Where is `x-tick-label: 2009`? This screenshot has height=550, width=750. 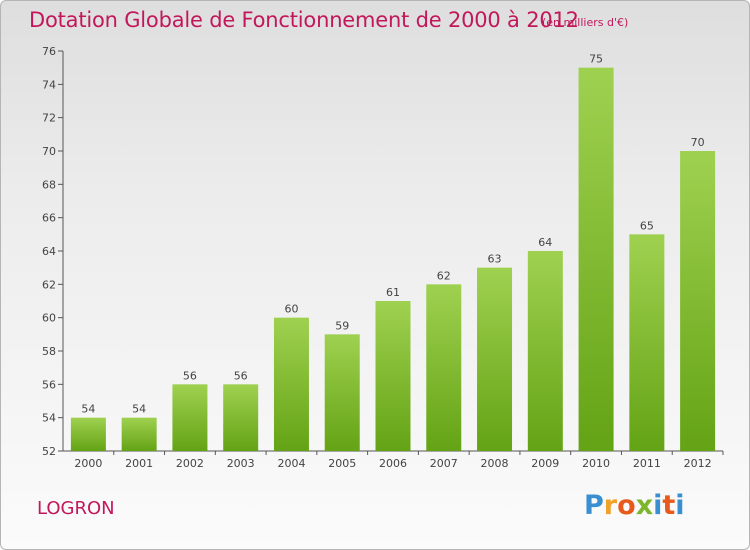
x-tick-label: 2009 is located at coordinates (545, 463).